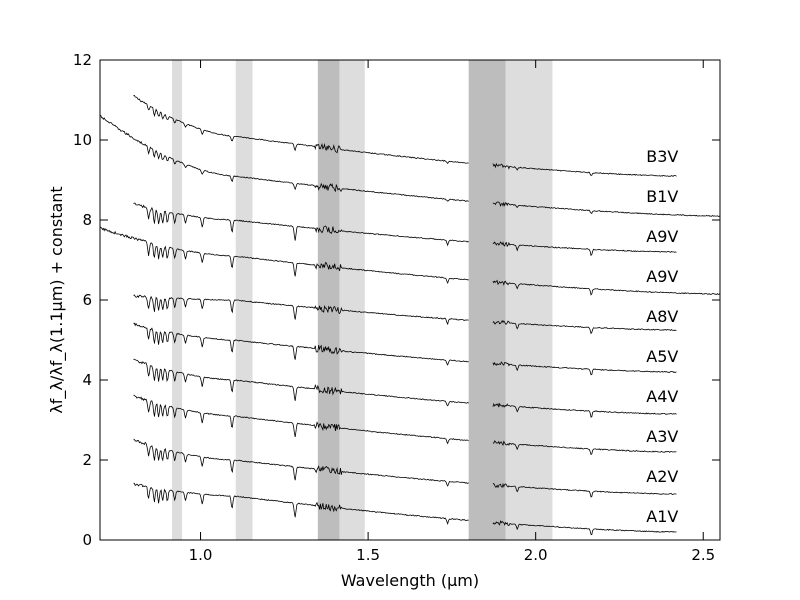 The image size is (800, 600). What do you see at coordinates (87, 380) in the screenshot?
I see `y-tick-label-4: 4` at bounding box center [87, 380].